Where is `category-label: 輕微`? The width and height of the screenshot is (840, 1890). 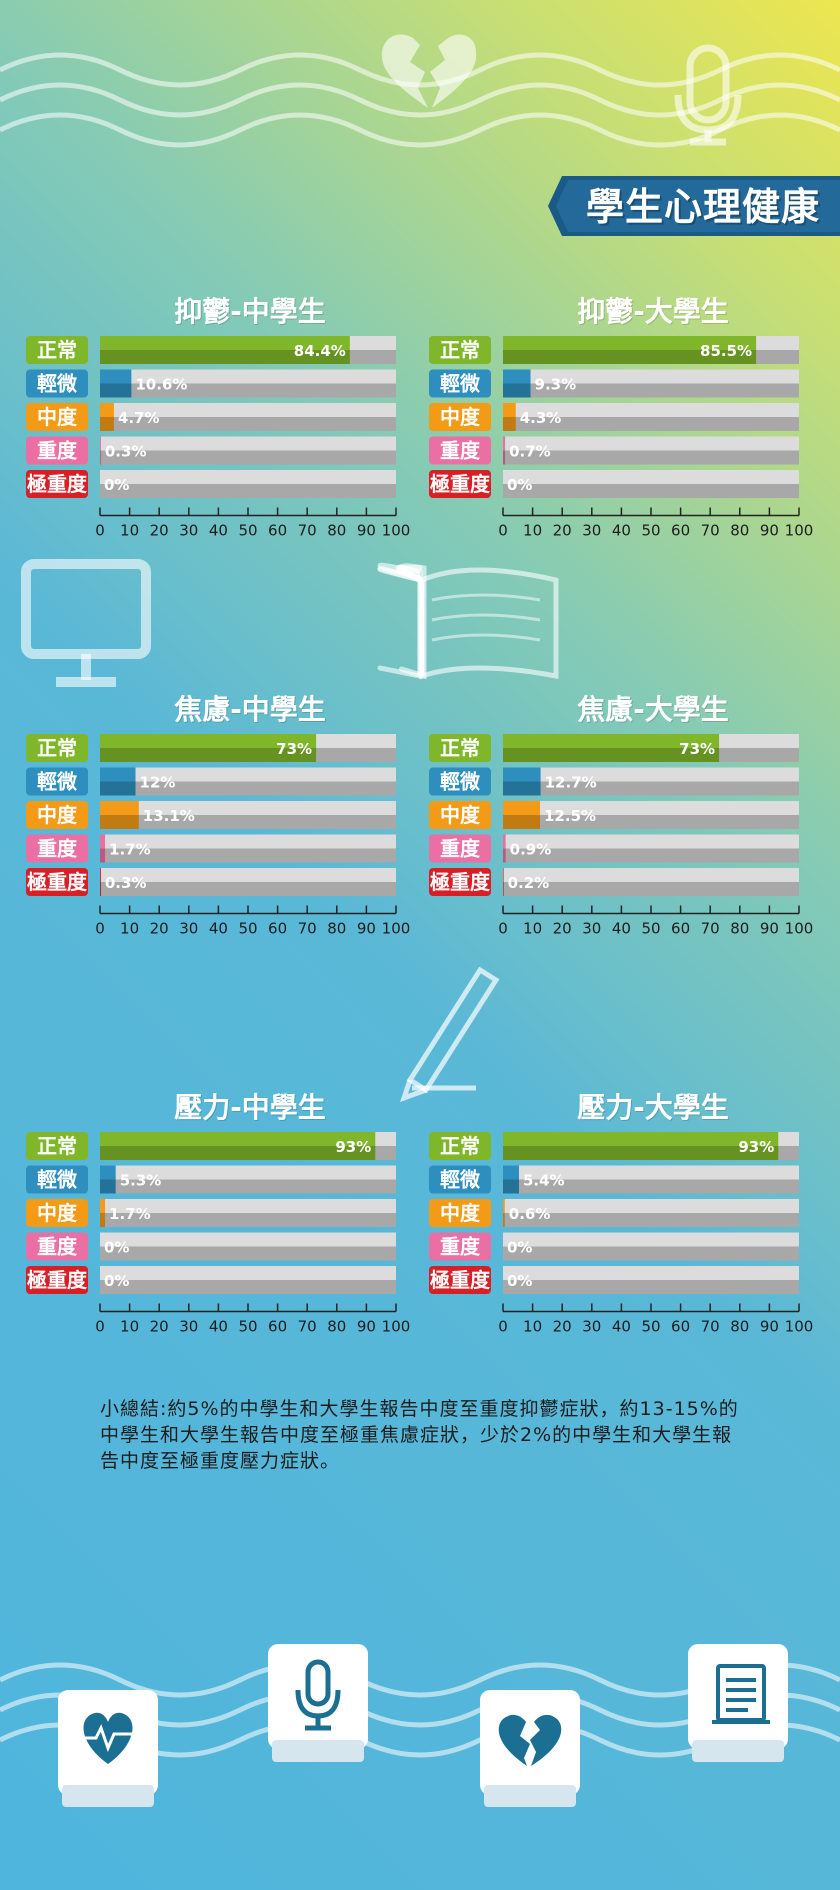
category-label: 輕微 is located at coordinates (460, 384).